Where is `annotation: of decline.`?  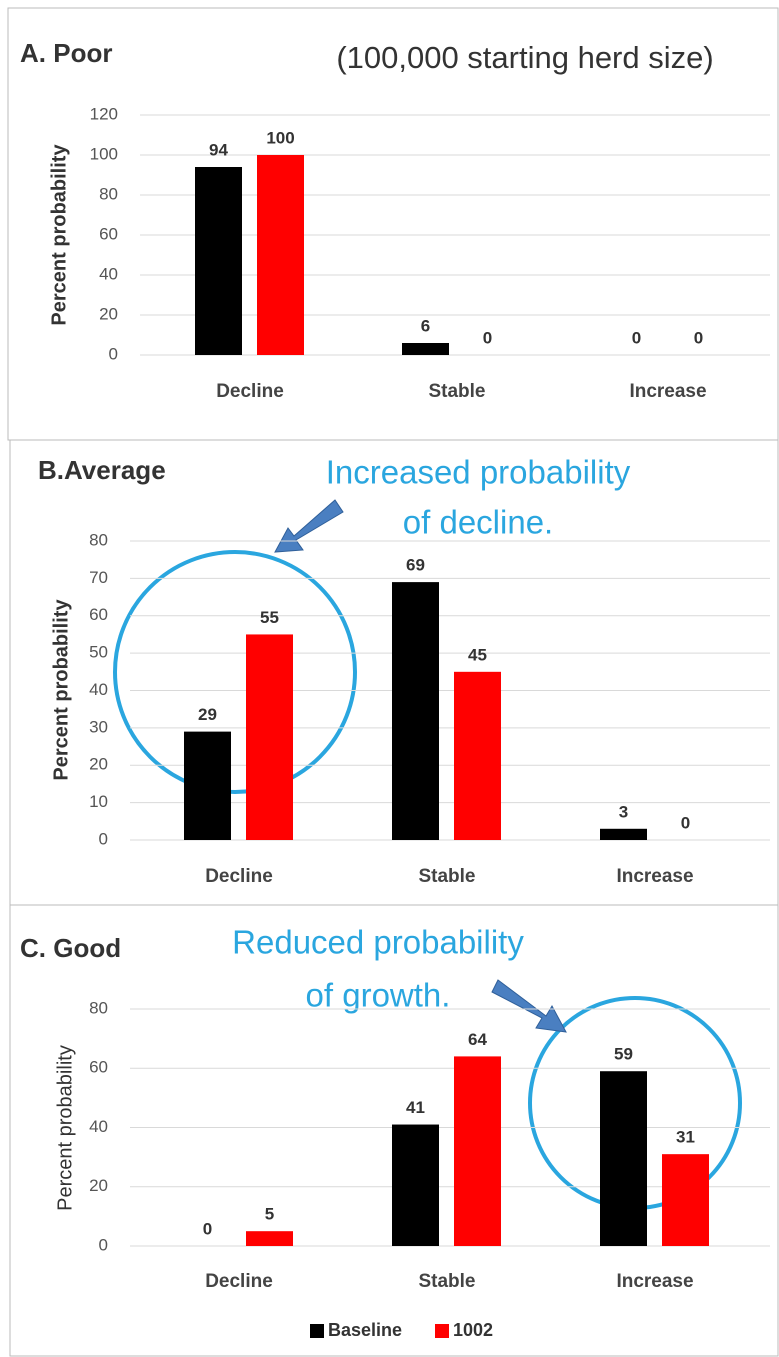 annotation: of decline. is located at coordinates (478, 522).